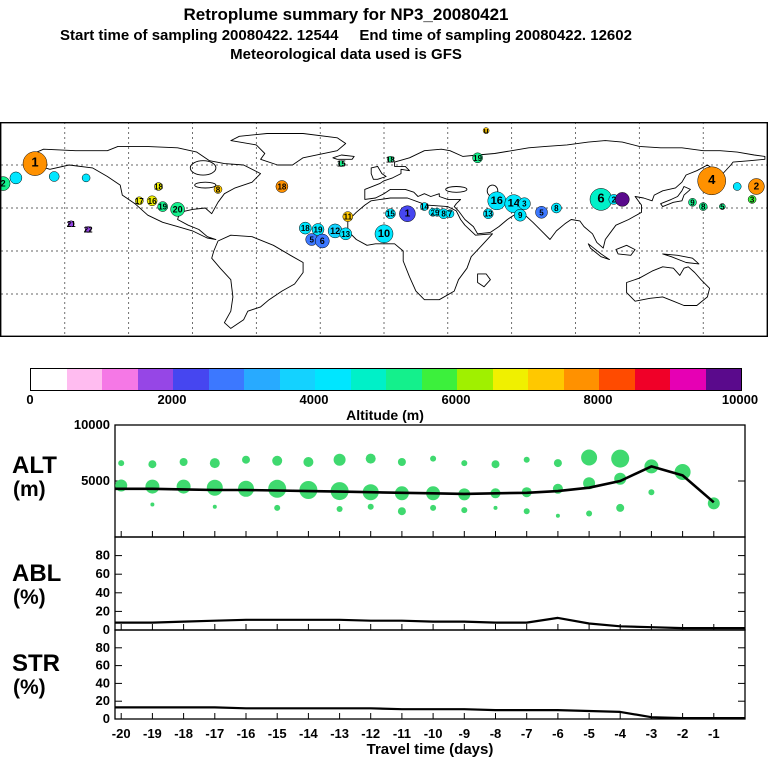 This screenshot has width=768, height=768. What do you see at coordinates (430, 674) in the screenshot?
I see `str-panel-frame` at bounding box center [430, 674].